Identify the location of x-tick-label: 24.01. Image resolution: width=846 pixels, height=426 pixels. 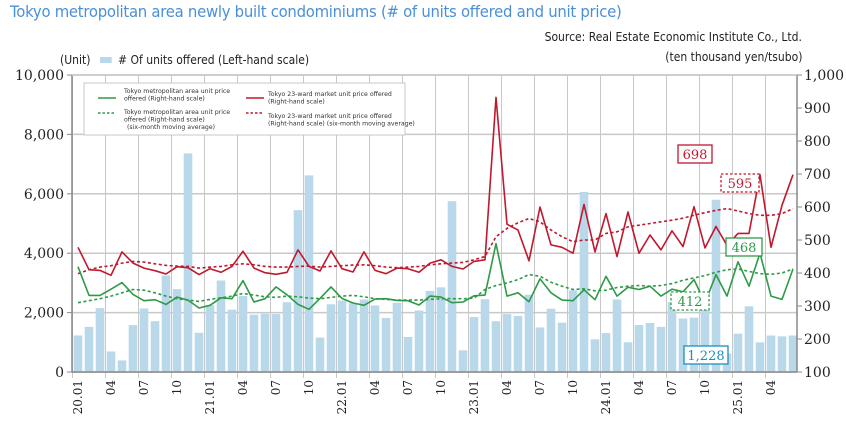
(606, 397).